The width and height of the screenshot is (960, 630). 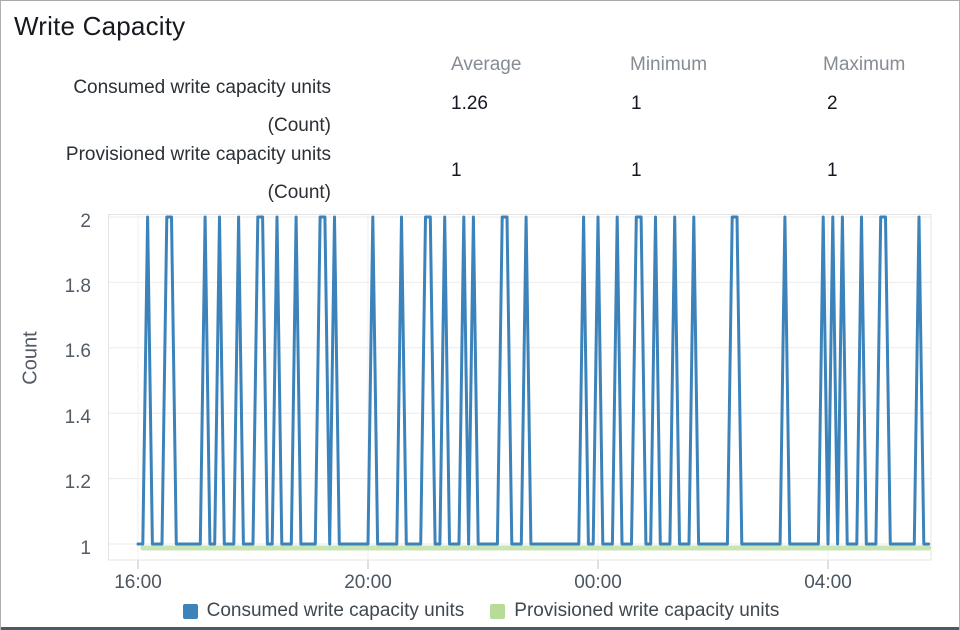 What do you see at coordinates (299, 125) in the screenshot?
I see `metric-unit-consumed: (Count)` at bounding box center [299, 125].